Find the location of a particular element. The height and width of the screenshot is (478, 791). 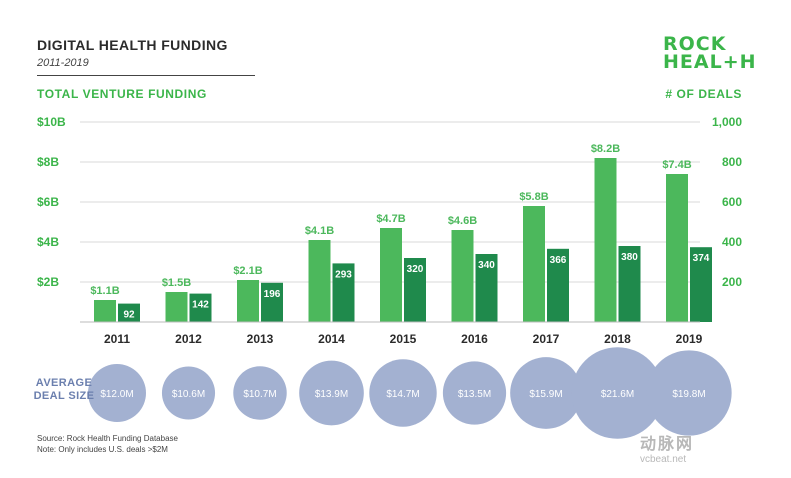

funding-value-label: $5.8B is located at coordinates (533, 197).